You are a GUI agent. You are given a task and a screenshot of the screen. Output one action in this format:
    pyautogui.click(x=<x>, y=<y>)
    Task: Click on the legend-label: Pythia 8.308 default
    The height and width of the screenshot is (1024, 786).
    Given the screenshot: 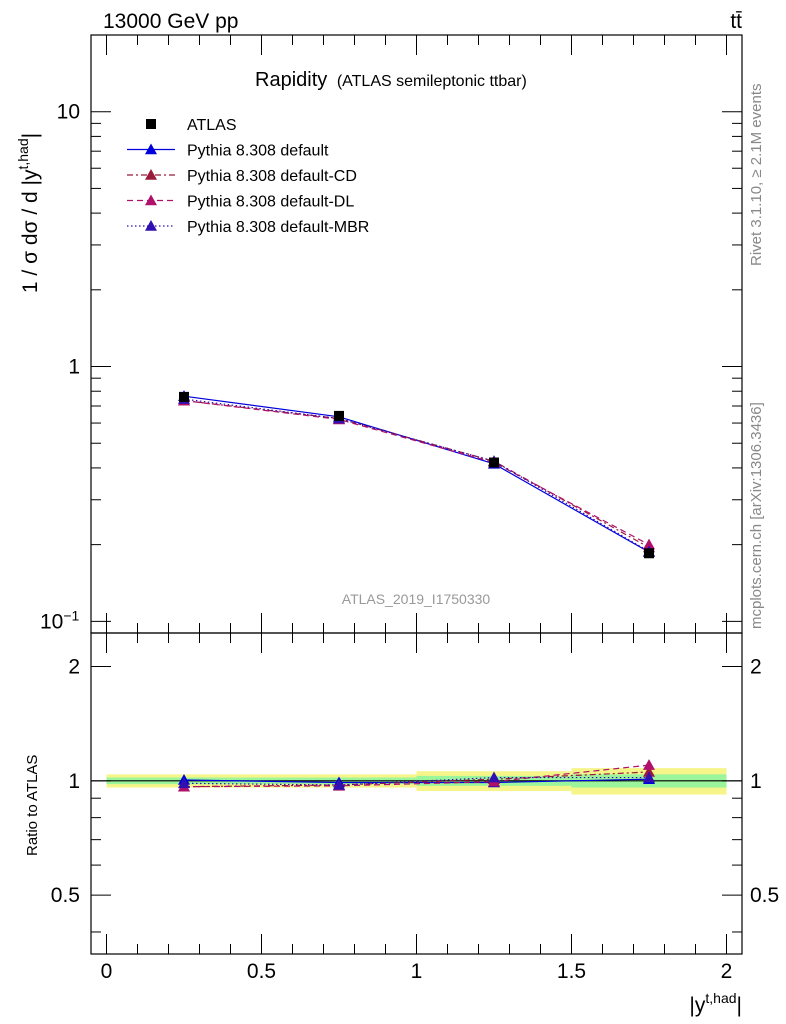 What is the action you would take?
    pyautogui.click(x=258, y=151)
    